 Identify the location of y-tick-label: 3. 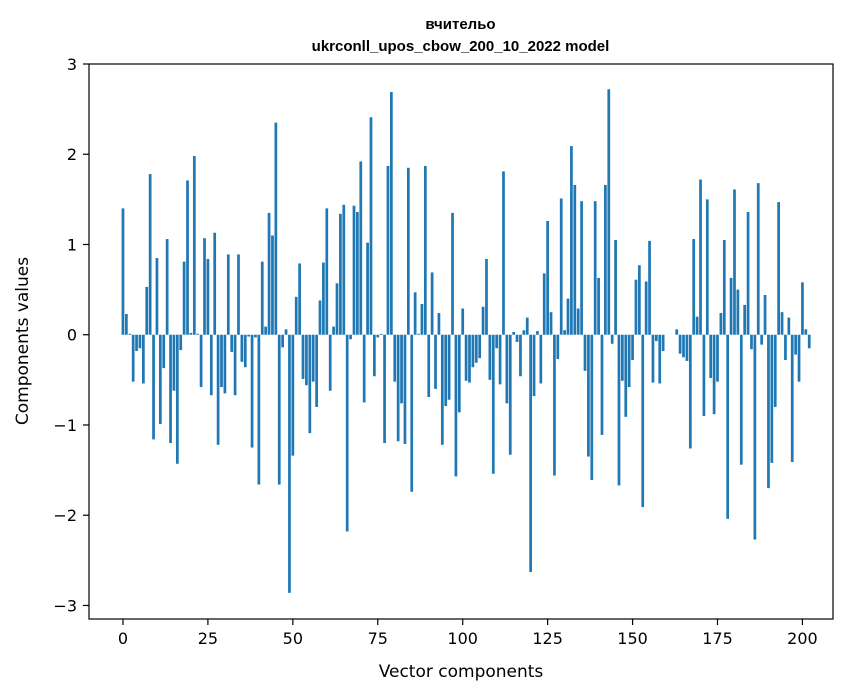
(72, 64).